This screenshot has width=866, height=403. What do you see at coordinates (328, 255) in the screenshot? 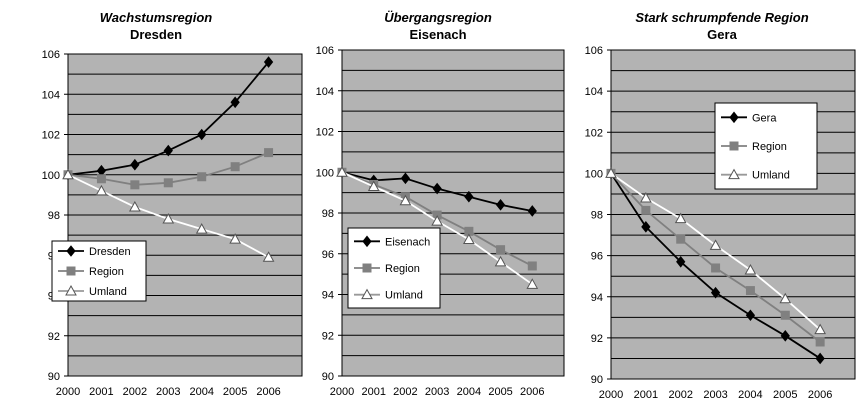
I see `y-tick-label: 96` at bounding box center [328, 255].